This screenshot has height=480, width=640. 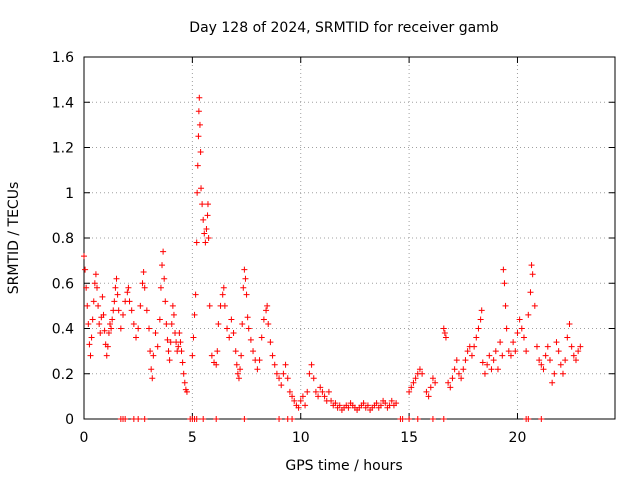 What do you see at coordinates (63, 103) in the screenshot?
I see `y-tick-label: 1.4` at bounding box center [63, 103].